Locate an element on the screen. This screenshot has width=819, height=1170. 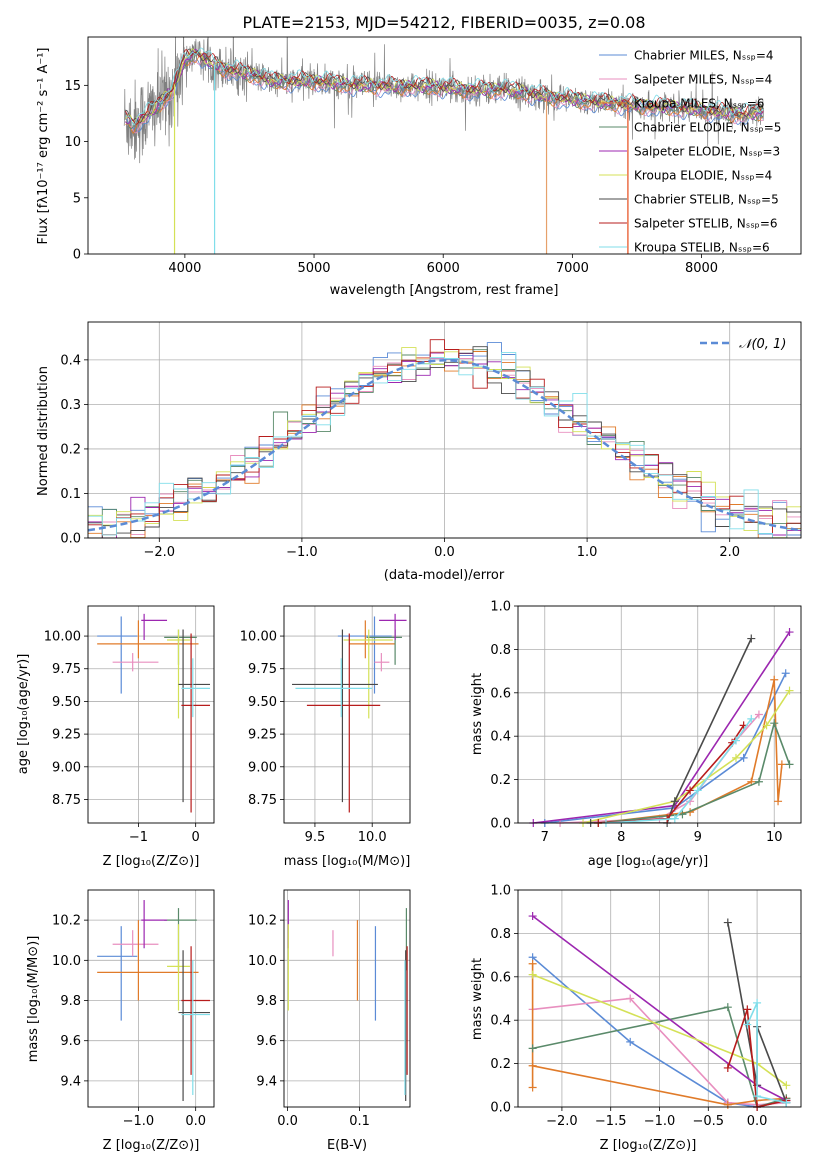
weight-vs-Z-ytick-label-2: 0.4 is located at coordinates (500, 1021).